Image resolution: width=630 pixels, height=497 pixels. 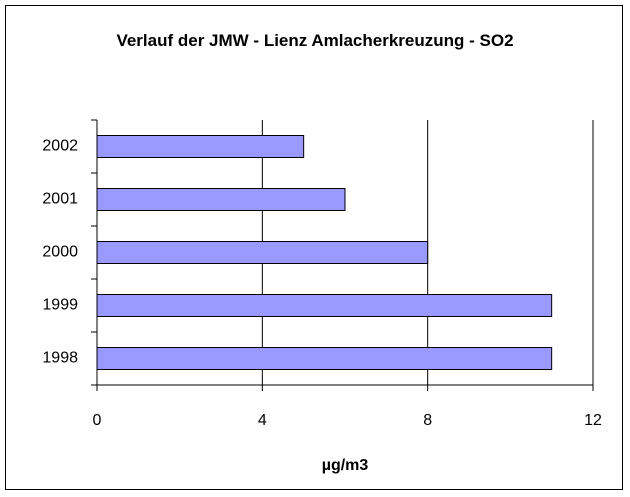 What do you see at coordinates (60, 199) in the screenshot?
I see `y-tick-label: 2001` at bounding box center [60, 199].